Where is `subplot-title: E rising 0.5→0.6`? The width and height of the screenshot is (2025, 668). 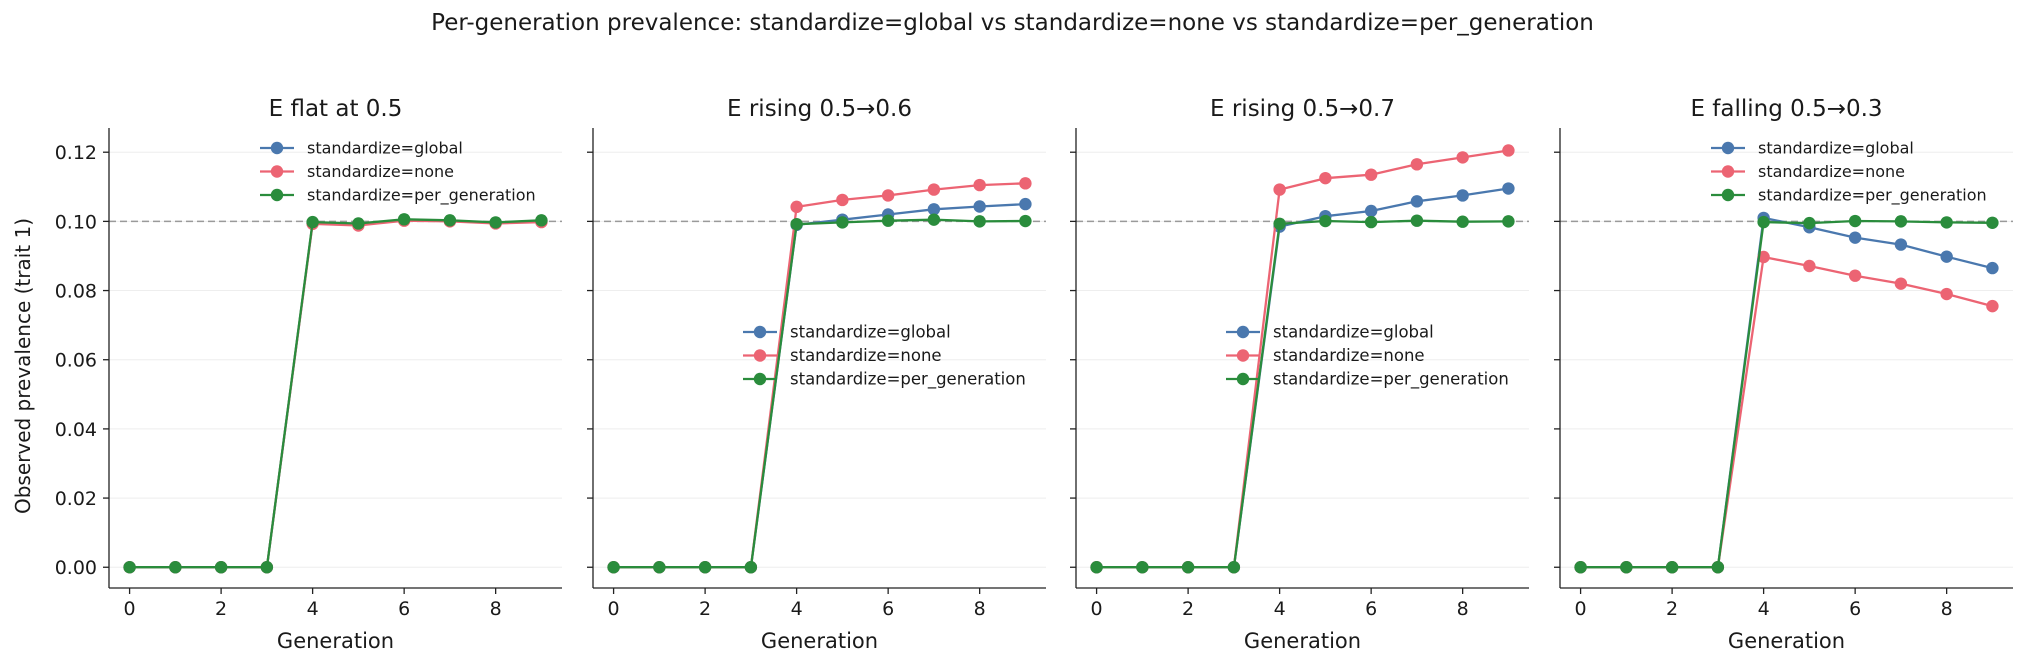 subplot-title: E rising 0.5→0.6 is located at coordinates (819, 109).